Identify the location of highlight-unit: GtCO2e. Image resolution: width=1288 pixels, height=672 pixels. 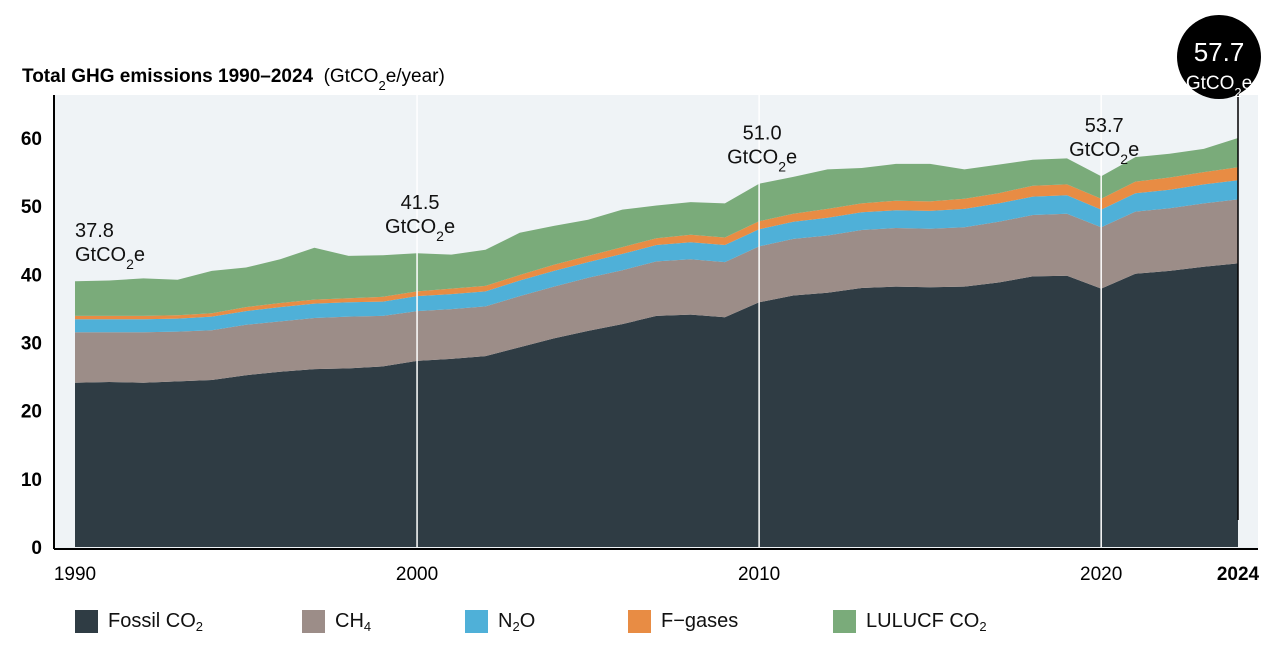
(1219, 86).